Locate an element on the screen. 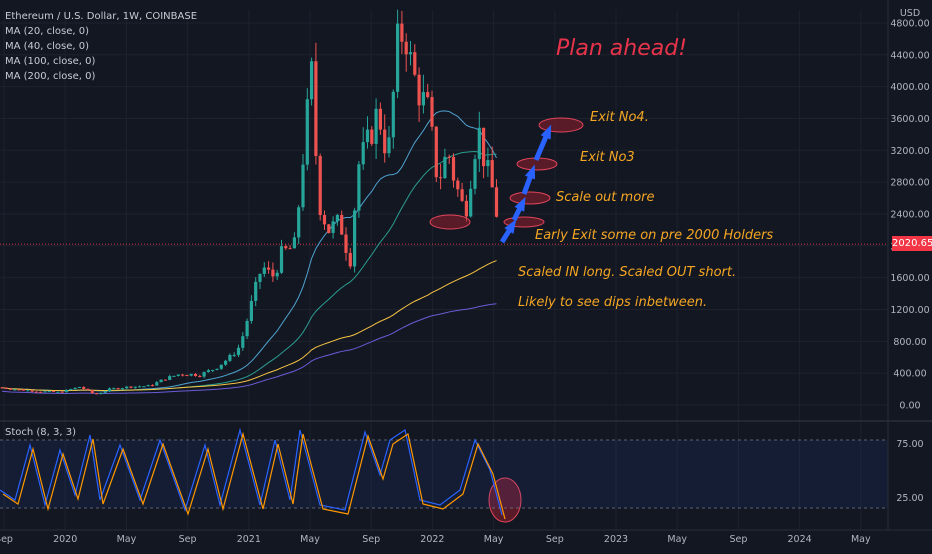  stoch-band is located at coordinates (444, 474).